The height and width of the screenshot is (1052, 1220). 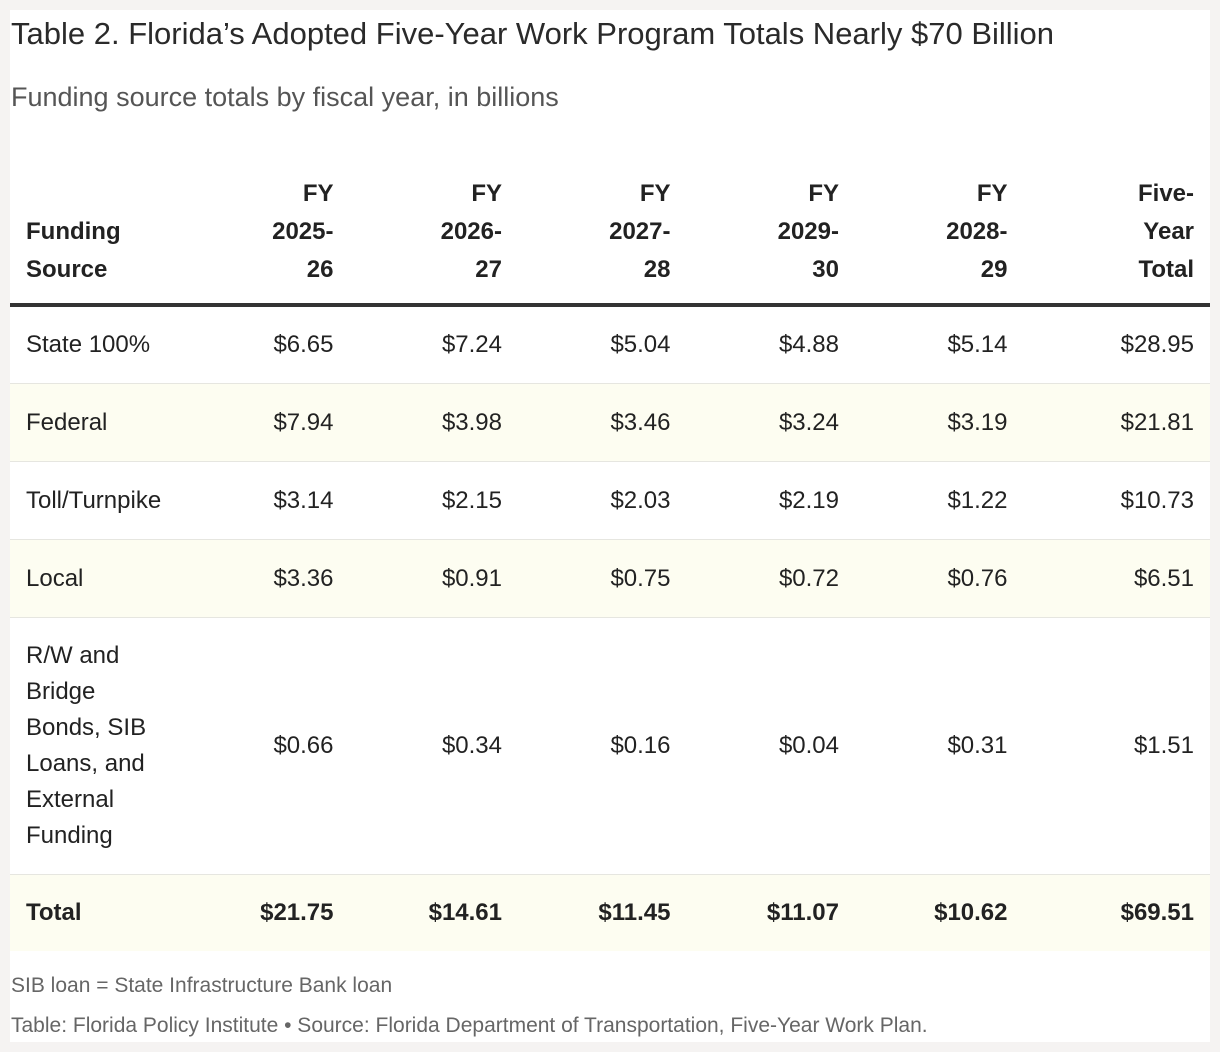 What do you see at coordinates (602, 746) in the screenshot?
I see `value-cell: $0.16` at bounding box center [602, 746].